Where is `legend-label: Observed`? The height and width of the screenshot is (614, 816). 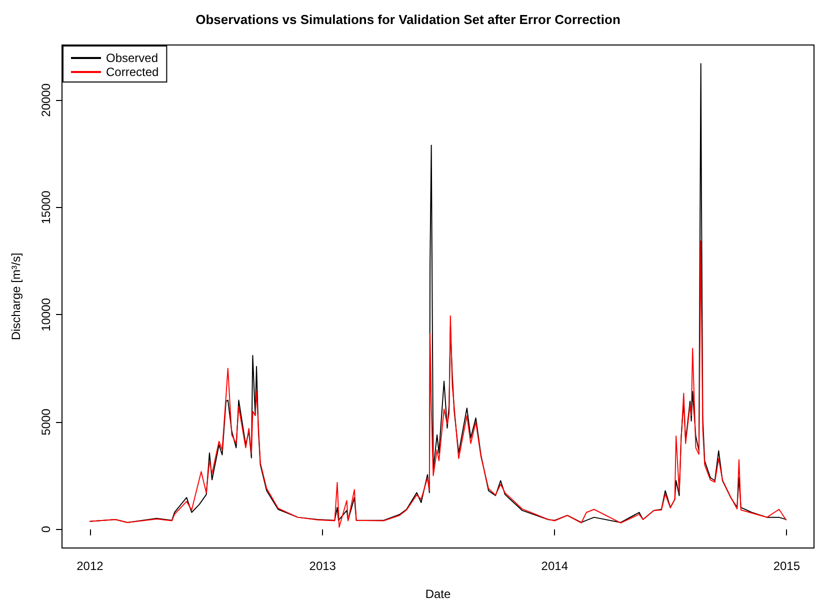
legend-label: Observed is located at coordinates (132, 58).